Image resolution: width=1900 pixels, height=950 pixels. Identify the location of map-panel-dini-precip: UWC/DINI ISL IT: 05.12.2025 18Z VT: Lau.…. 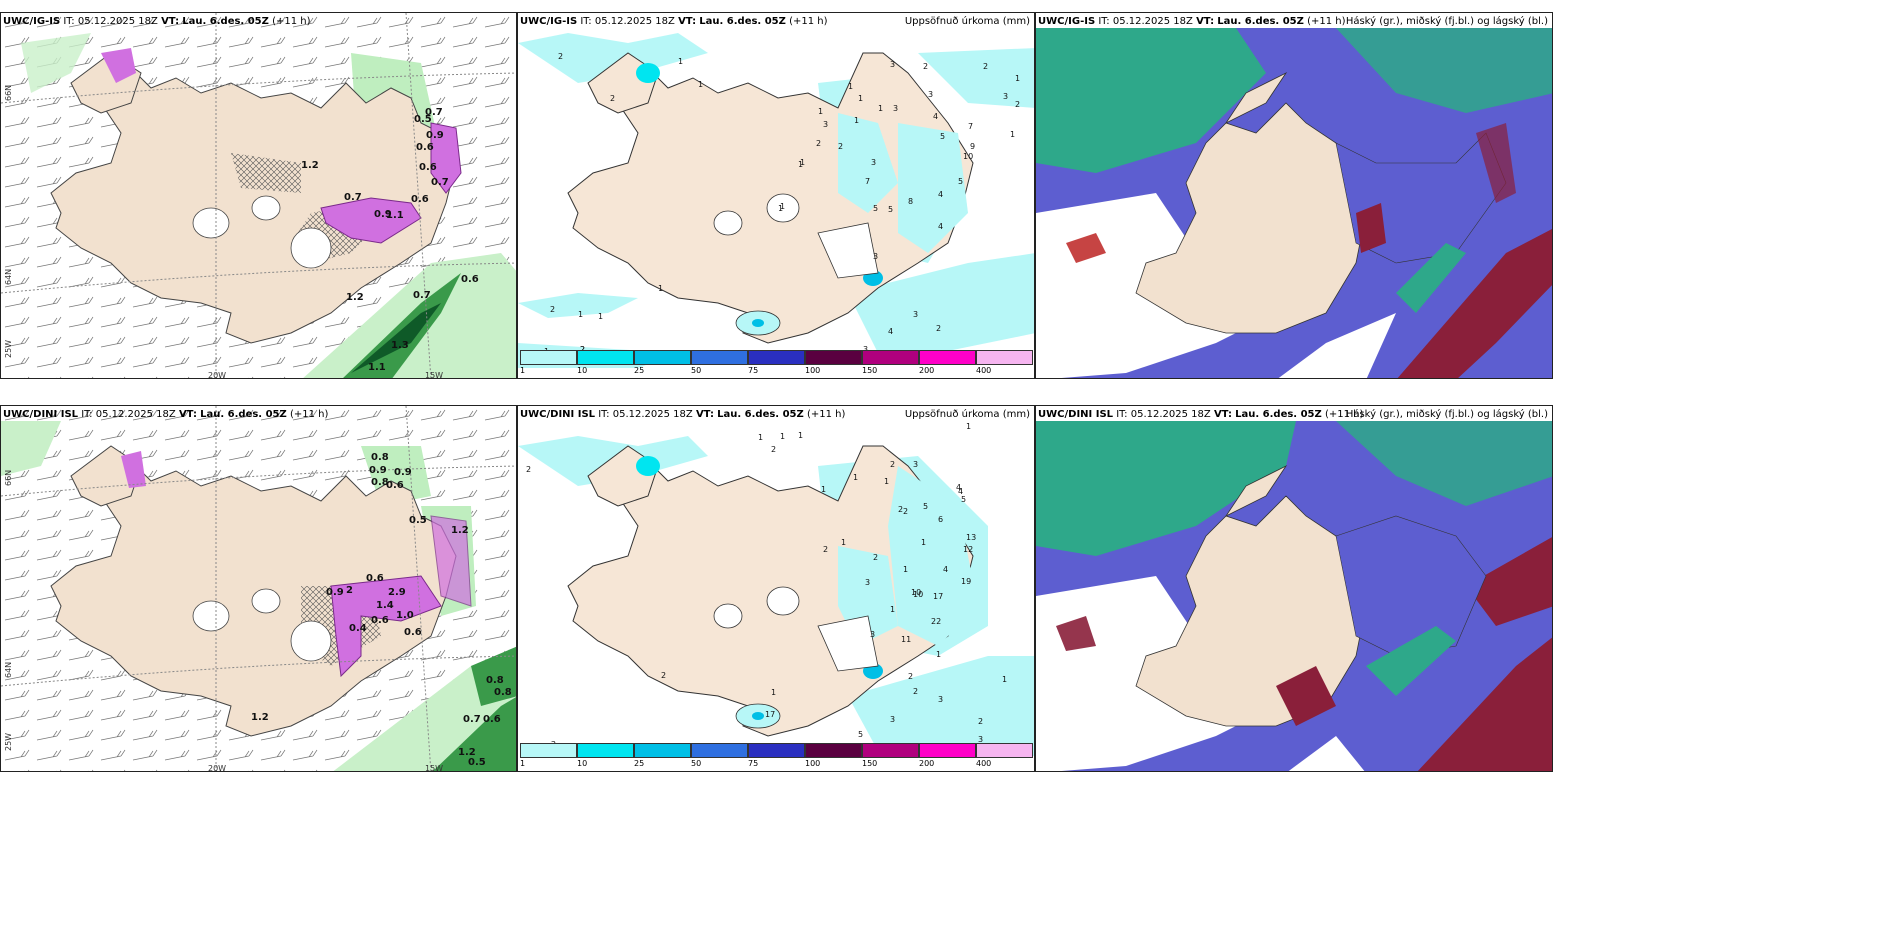
(776, 588).